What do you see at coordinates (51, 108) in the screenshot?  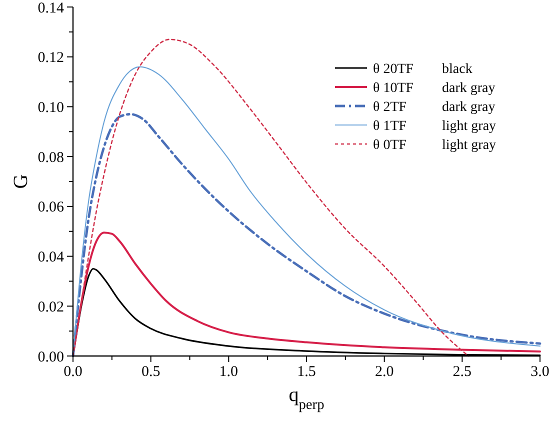 I see `y-tick-label: 0.10` at bounding box center [51, 108].